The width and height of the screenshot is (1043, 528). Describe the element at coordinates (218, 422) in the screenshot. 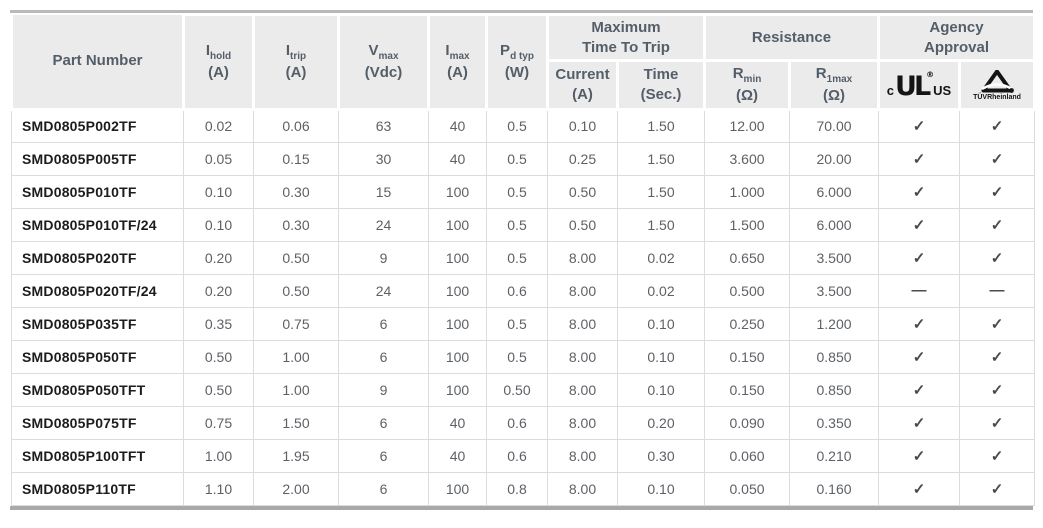

I see `ihold-value-cell: 0.75` at that location.